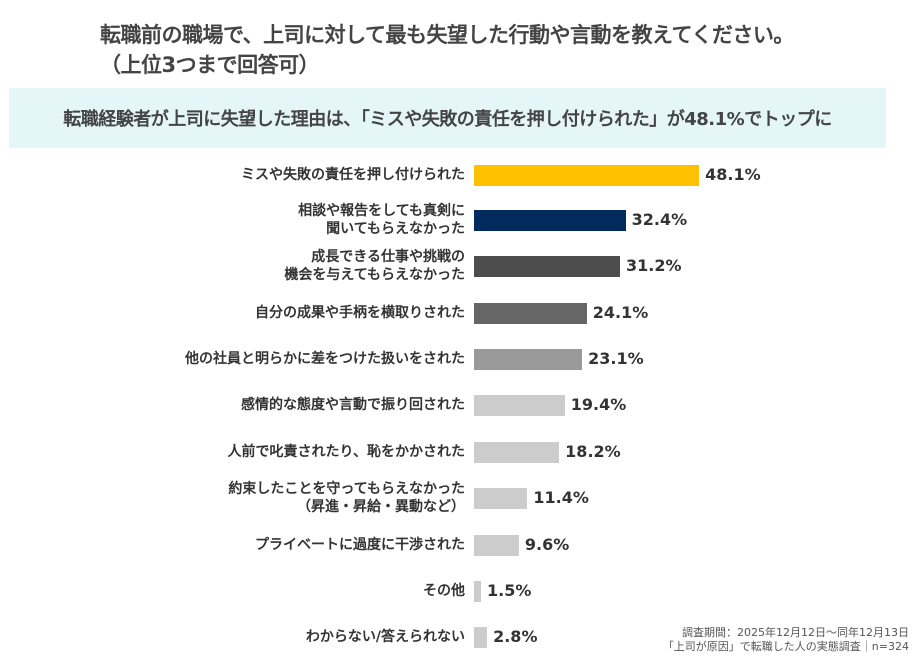 The width and height of the screenshot is (917, 666). I want to click on value-label: 11.4%, so click(561, 497).